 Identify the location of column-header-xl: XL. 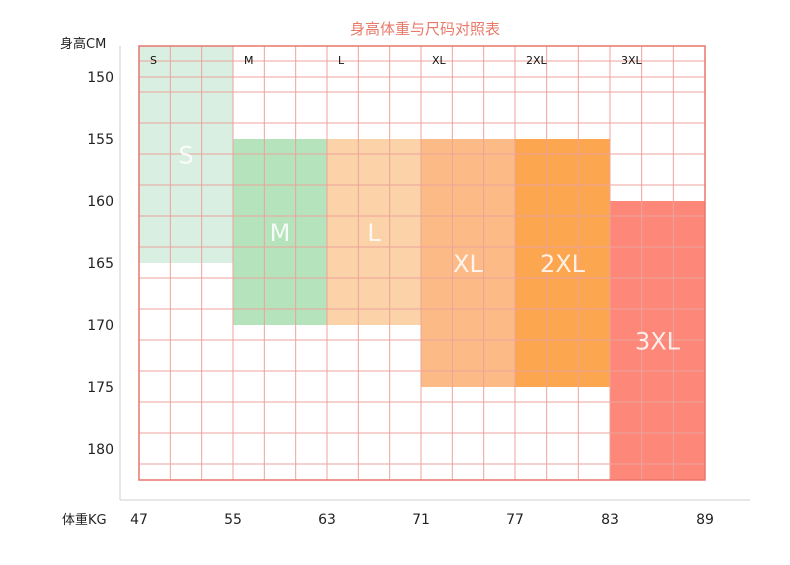
(439, 60).